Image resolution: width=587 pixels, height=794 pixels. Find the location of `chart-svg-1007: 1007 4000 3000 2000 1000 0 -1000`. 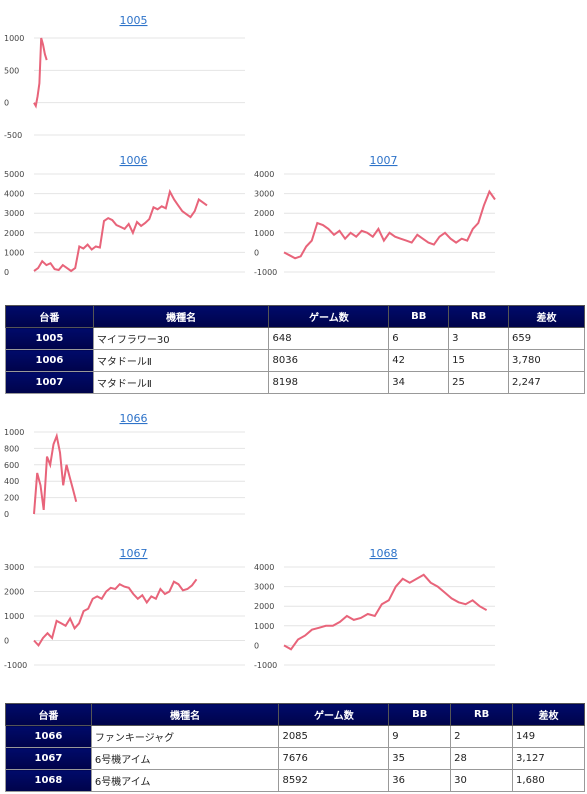

chart-svg-1007: 1007 4000 3000 2000 1000 0 -1000 is located at coordinates (375, 215).